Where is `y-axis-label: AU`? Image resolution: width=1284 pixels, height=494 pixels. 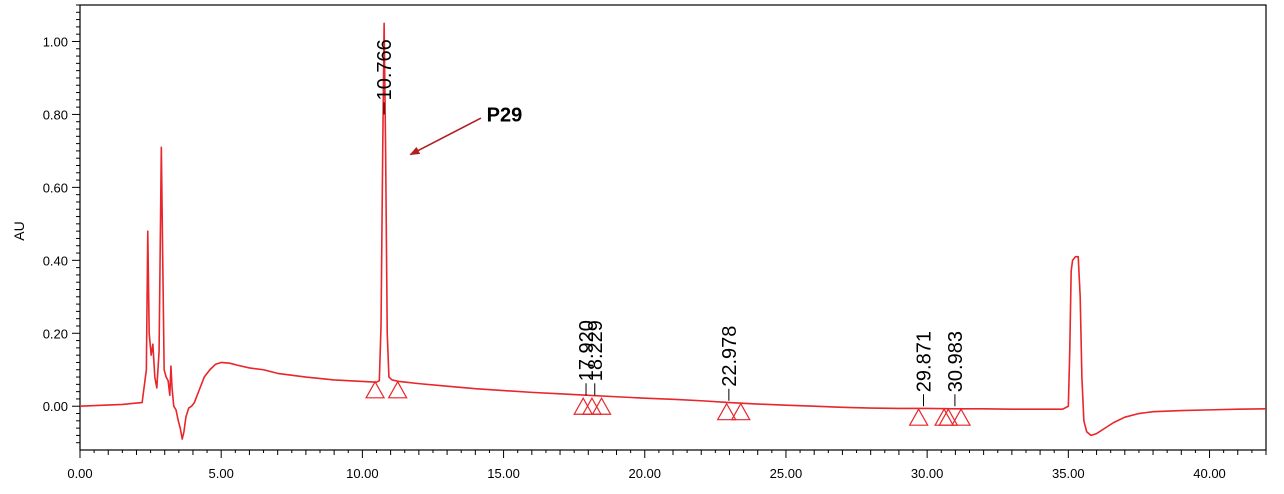
y-axis-label: AU is located at coordinates (19, 230).